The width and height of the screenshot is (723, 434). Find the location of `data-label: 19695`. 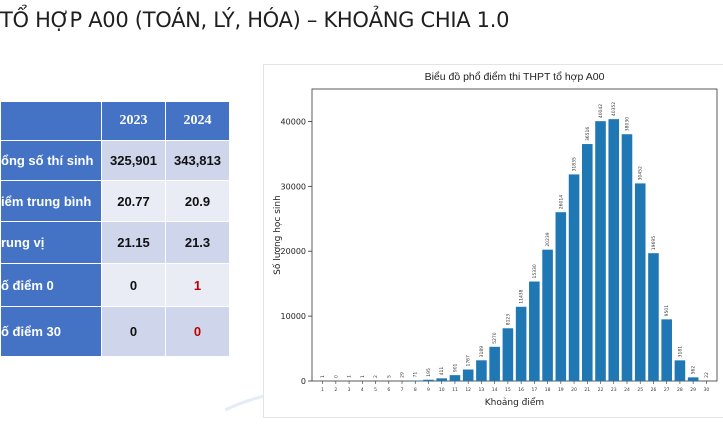

data-label: 19695 is located at coordinates (654, 243).